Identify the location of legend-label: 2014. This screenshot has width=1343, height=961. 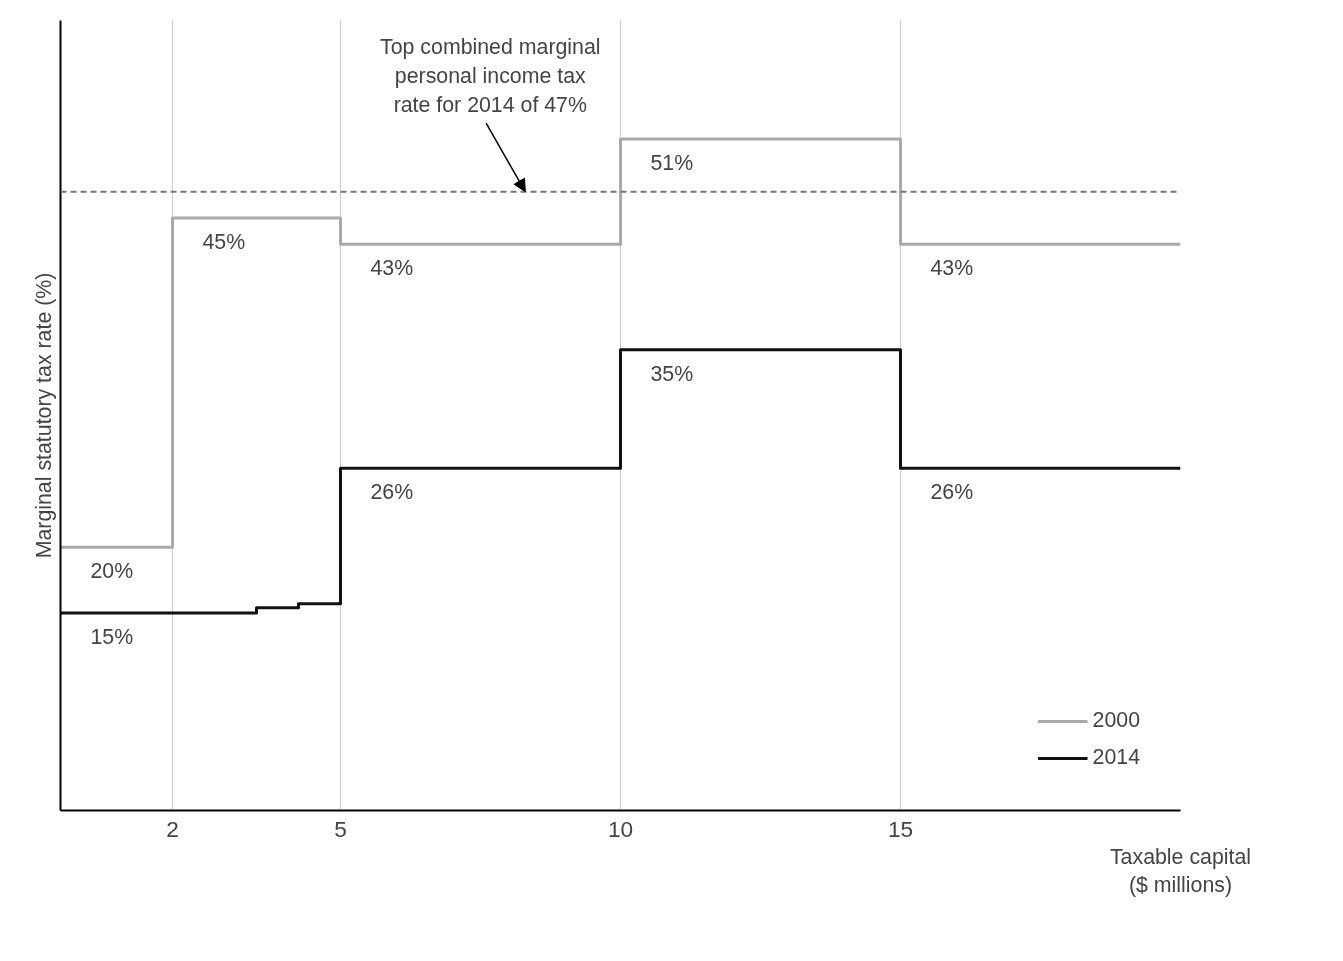
(1116, 757).